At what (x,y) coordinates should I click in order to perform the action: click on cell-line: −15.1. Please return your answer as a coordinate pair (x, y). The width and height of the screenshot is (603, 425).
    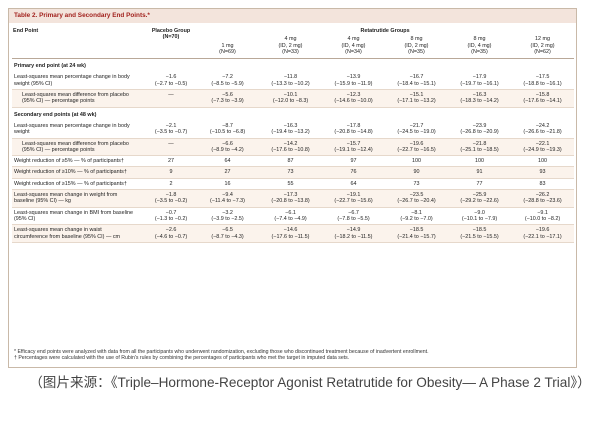
    Looking at the image, I should click on (416, 95).